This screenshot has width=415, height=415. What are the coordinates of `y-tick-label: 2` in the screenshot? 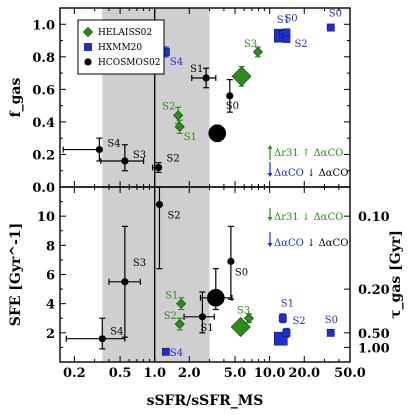 It's located at (50, 334).